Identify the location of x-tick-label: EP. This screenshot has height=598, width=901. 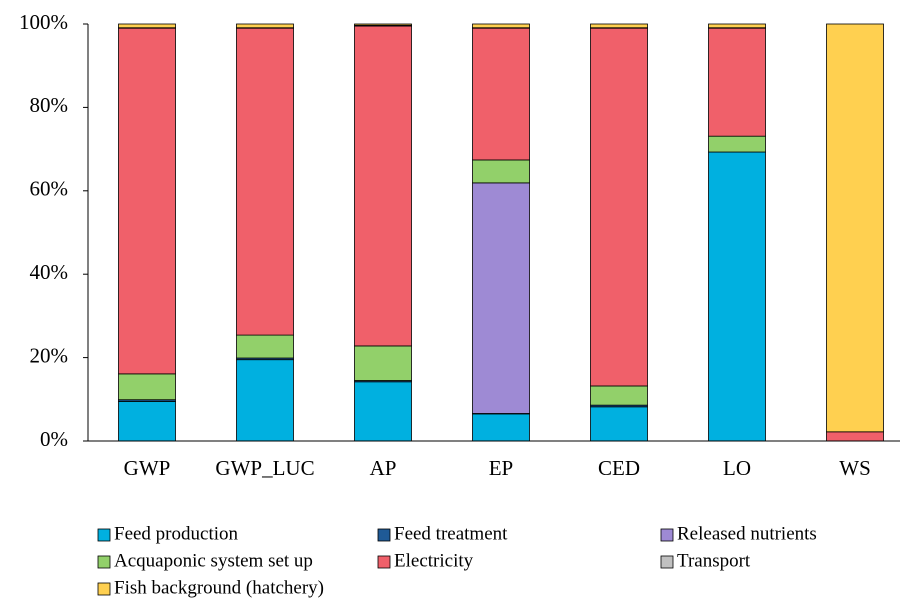
(501, 468).